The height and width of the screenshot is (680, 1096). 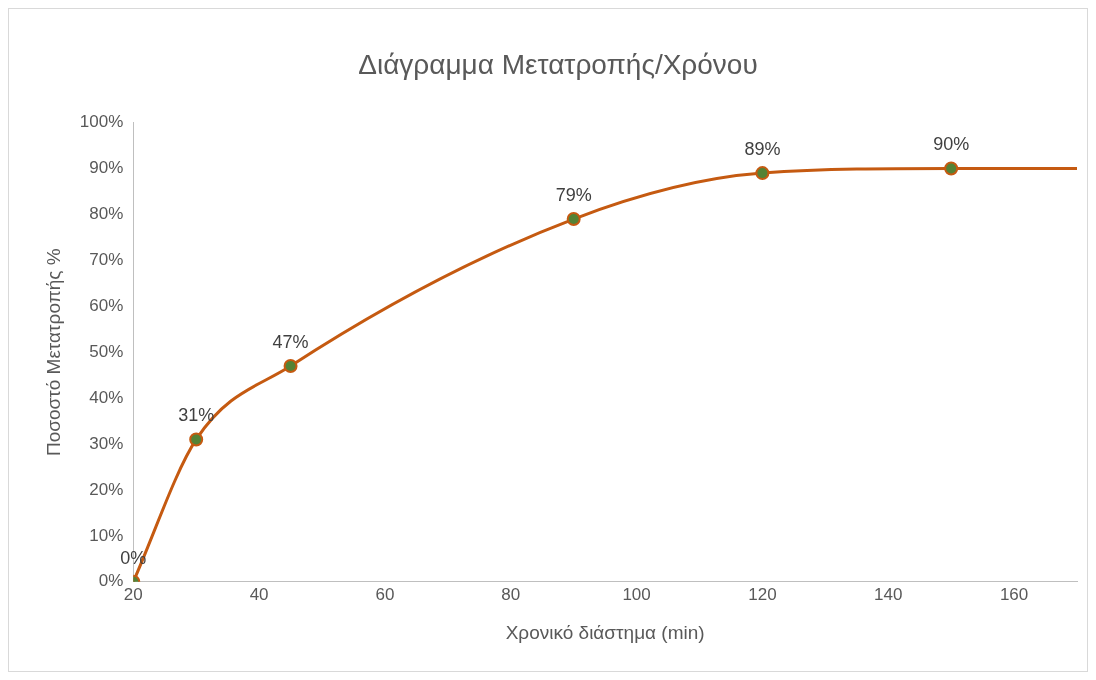 What do you see at coordinates (106, 351) in the screenshot?
I see `y-tick-label: 50%` at bounding box center [106, 351].